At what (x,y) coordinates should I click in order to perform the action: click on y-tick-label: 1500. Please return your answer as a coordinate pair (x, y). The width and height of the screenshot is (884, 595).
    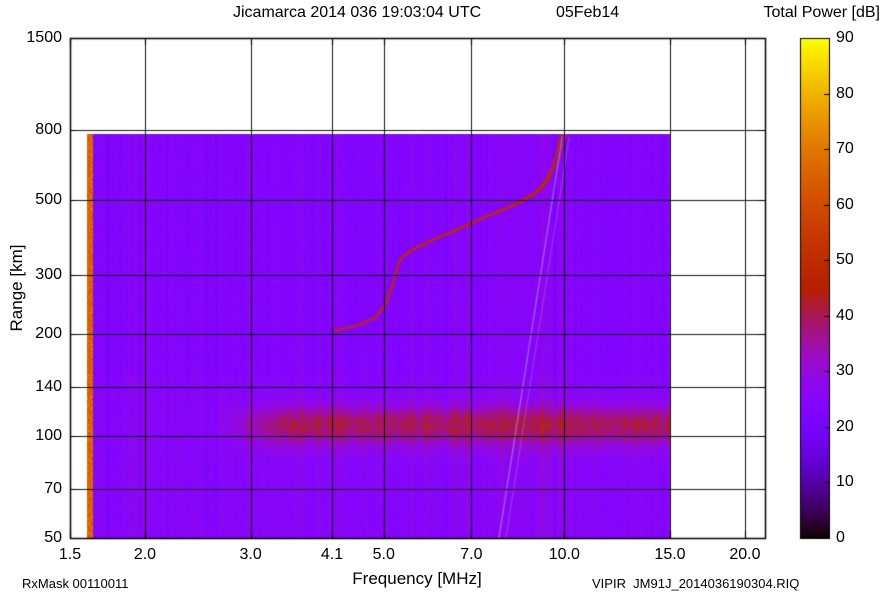
    Looking at the image, I should click on (44, 37).